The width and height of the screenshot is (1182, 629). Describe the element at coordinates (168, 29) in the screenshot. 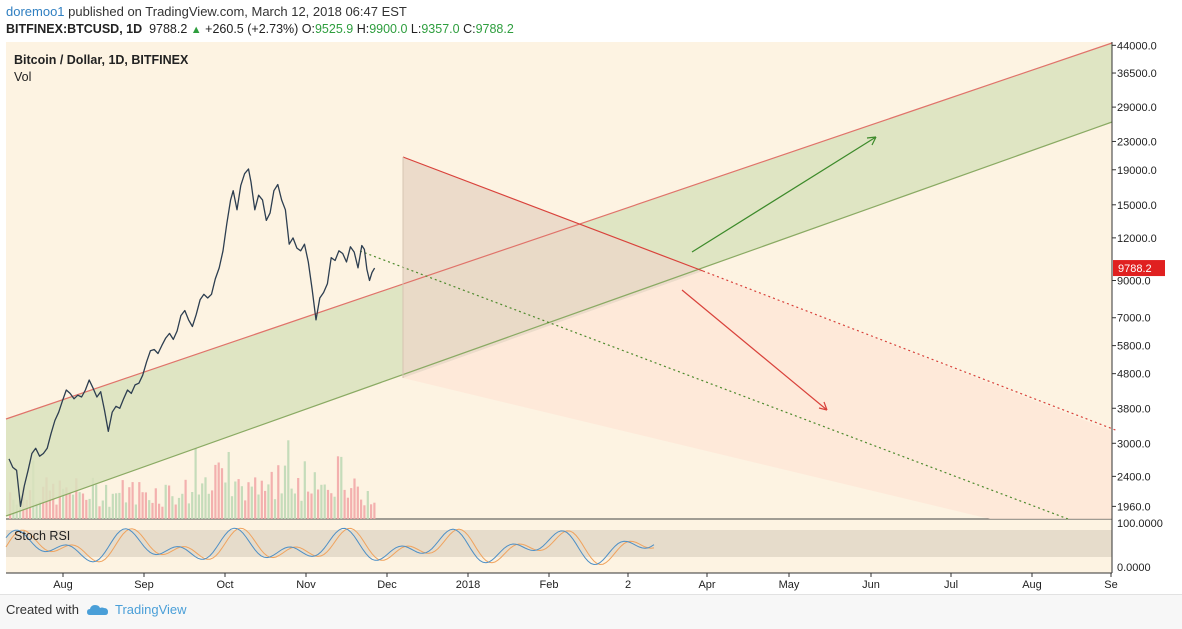

I see `last-price: 9788.2` at that location.